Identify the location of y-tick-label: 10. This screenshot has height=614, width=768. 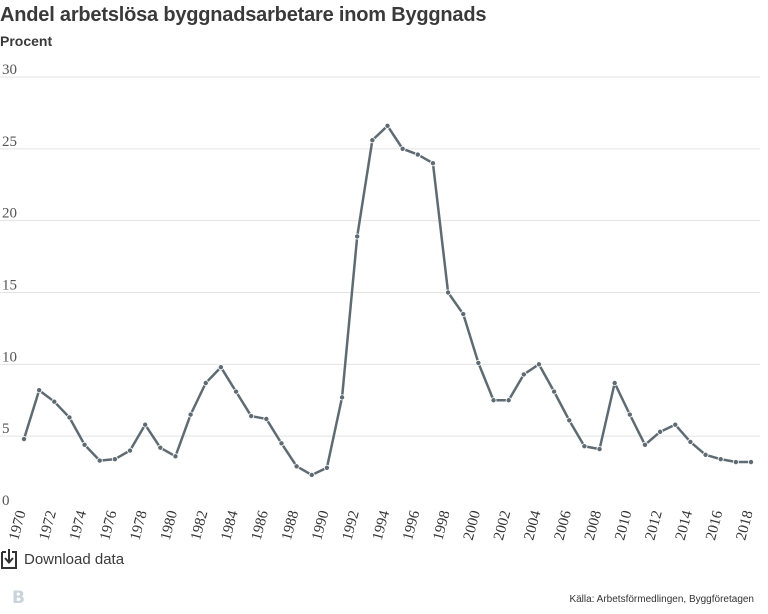
(9, 357).